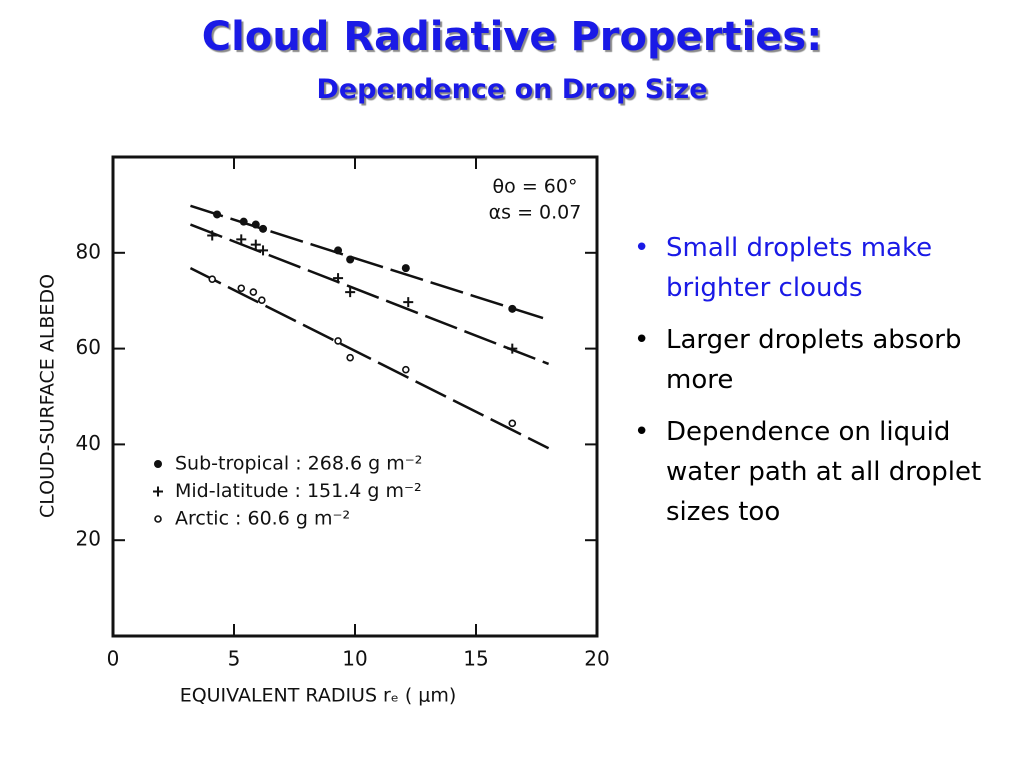  I want to click on y-tick-label: 20, so click(88, 539).